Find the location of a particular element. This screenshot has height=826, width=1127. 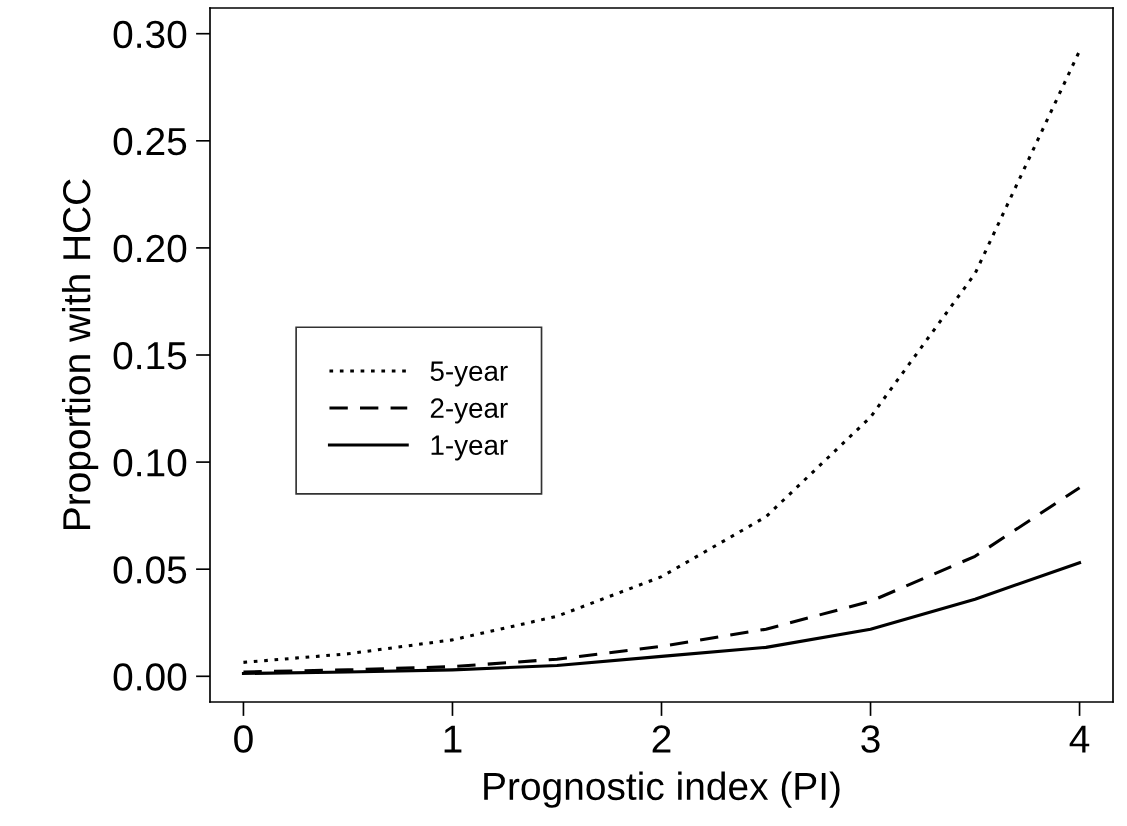

legend-label: 2-year is located at coordinates (469, 411).